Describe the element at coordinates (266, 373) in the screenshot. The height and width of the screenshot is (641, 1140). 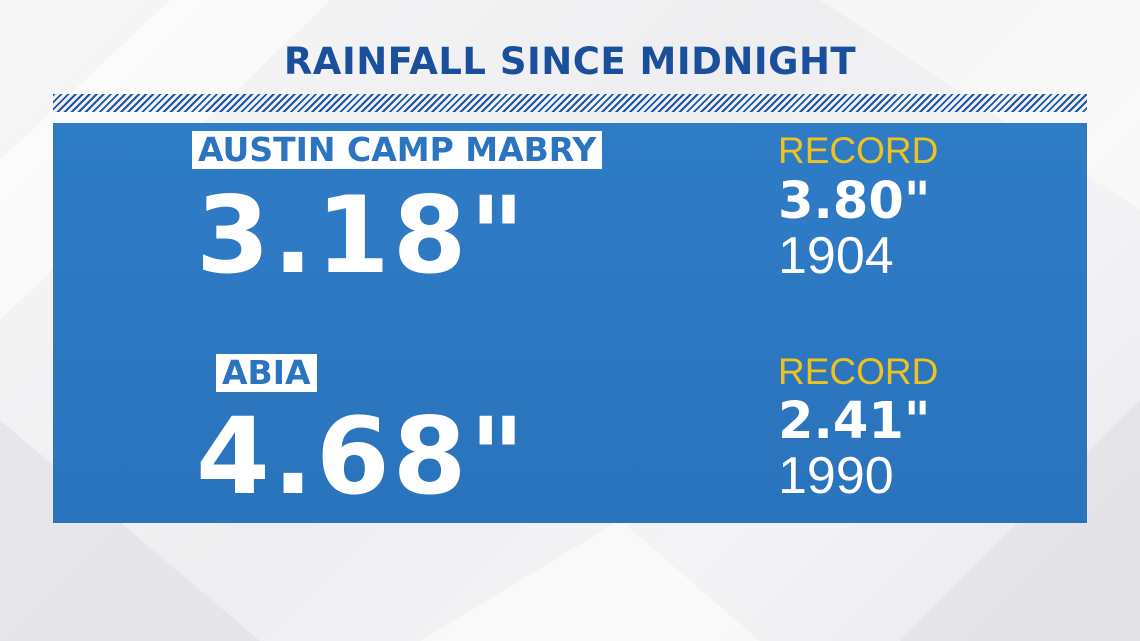
I see `station-name-label: ABIA` at that location.